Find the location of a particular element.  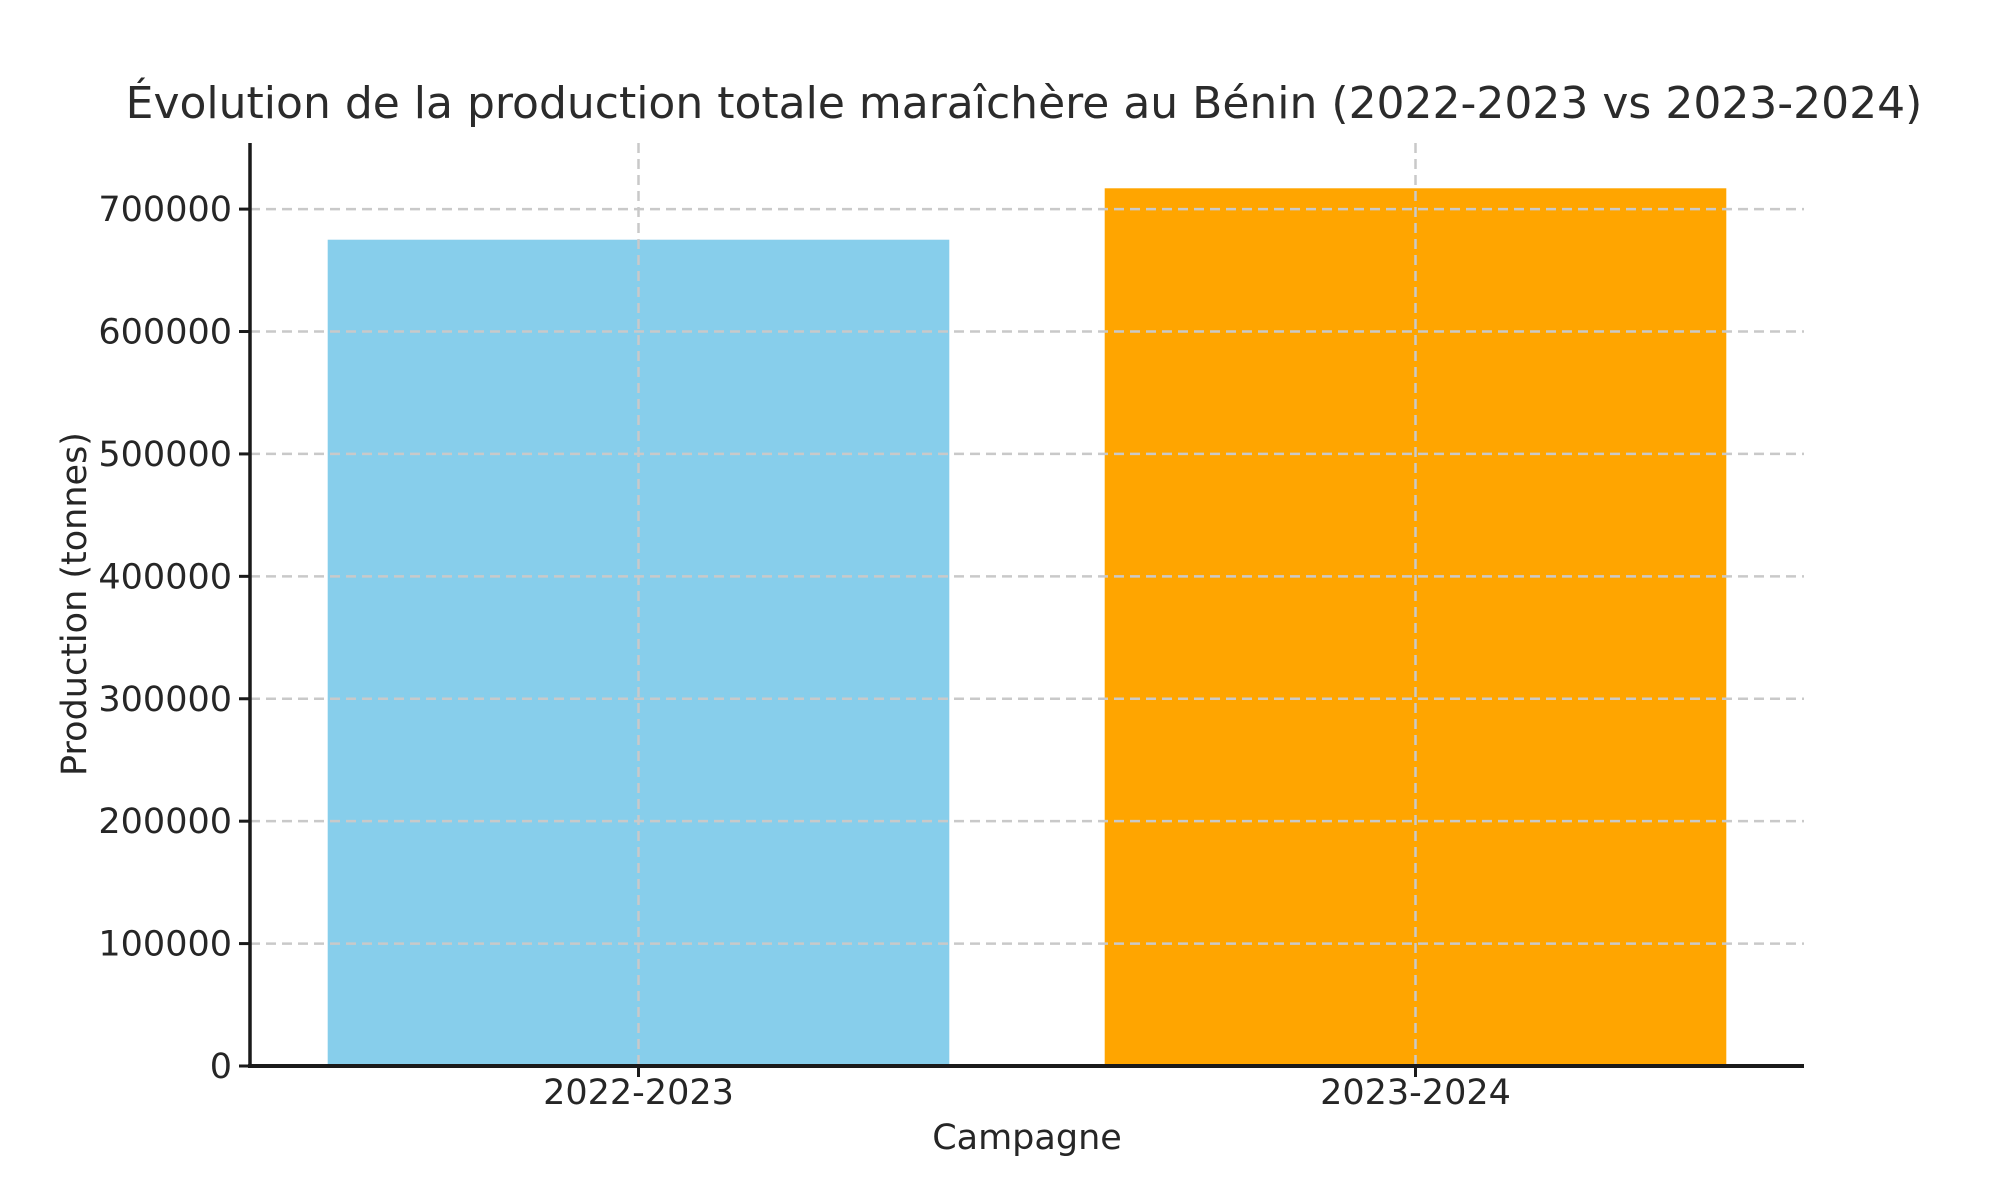

x-tick-label: 2023-2024 is located at coordinates (1415, 1093).